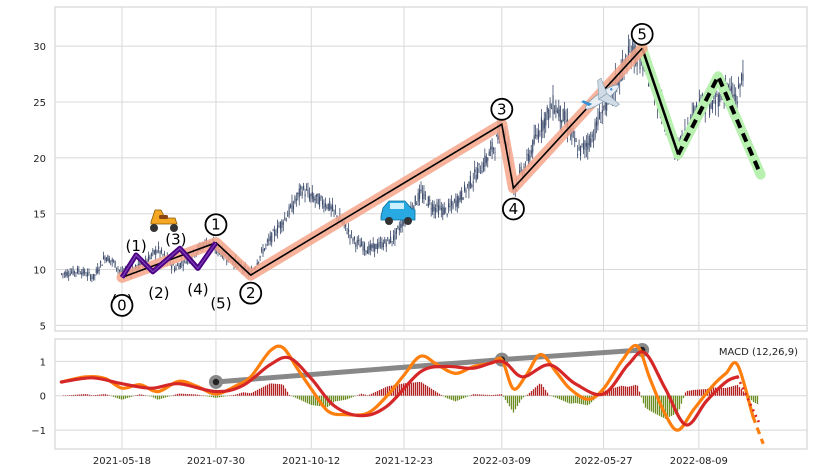 This screenshot has height=471, width=814. Describe the element at coordinates (389, 221) in the screenshot. I see `car-wheel` at that location.